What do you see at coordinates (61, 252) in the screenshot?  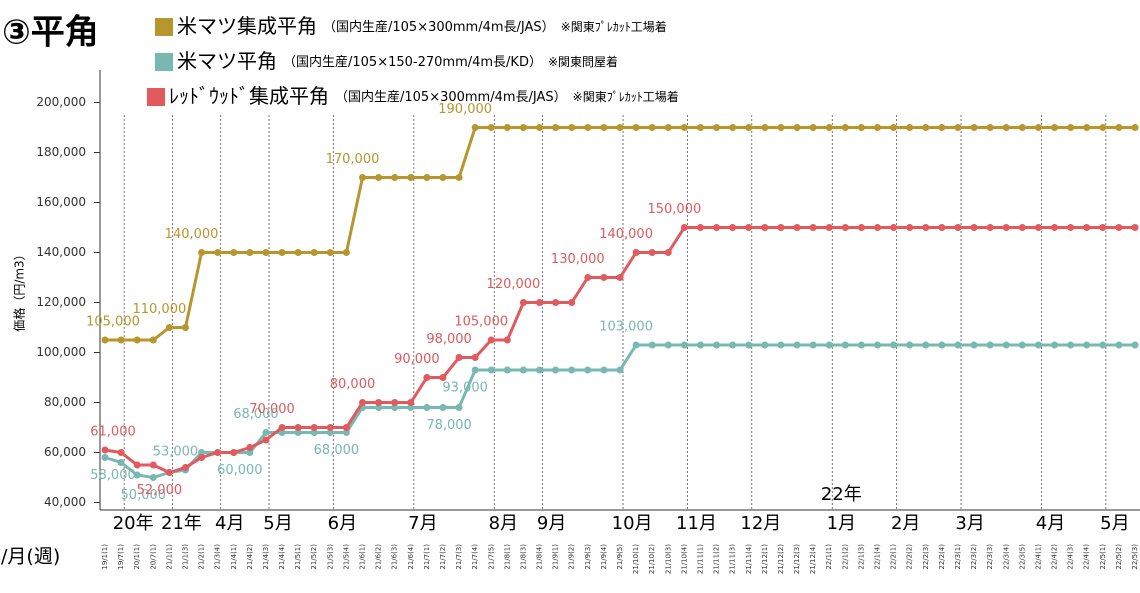 I see `y-tick-label: 140,000` at bounding box center [61, 252].